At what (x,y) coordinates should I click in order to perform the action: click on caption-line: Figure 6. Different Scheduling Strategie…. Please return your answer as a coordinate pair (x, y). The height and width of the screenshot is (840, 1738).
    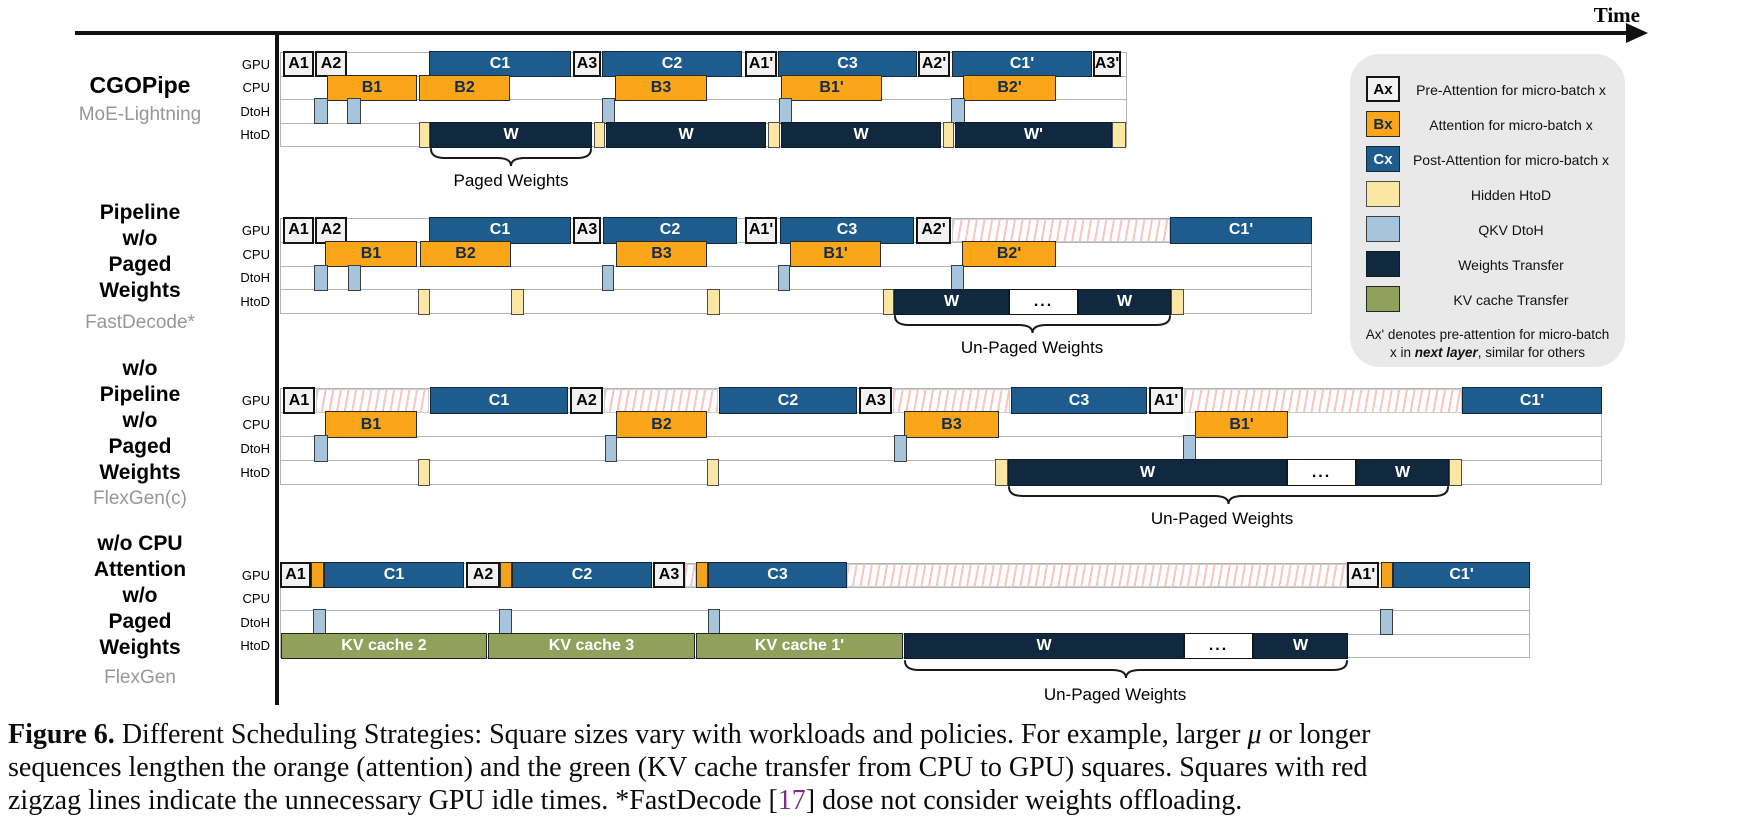
    Looking at the image, I should click on (689, 734).